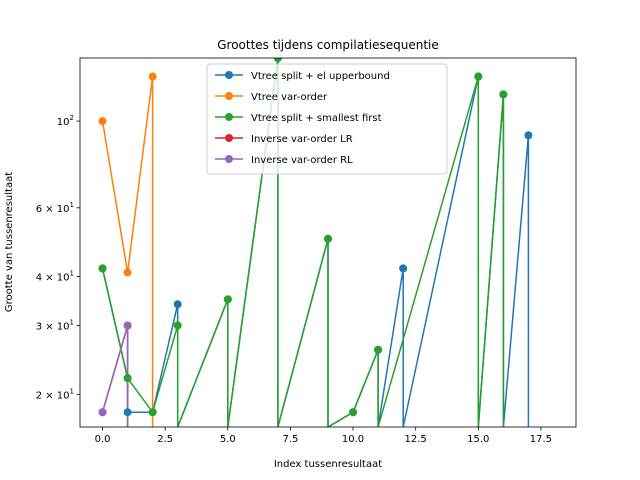 Image resolution: width=640 pixels, height=480 pixels. Describe the element at coordinates (165, 439) in the screenshot. I see `x-tick-label: 2.5` at that location.